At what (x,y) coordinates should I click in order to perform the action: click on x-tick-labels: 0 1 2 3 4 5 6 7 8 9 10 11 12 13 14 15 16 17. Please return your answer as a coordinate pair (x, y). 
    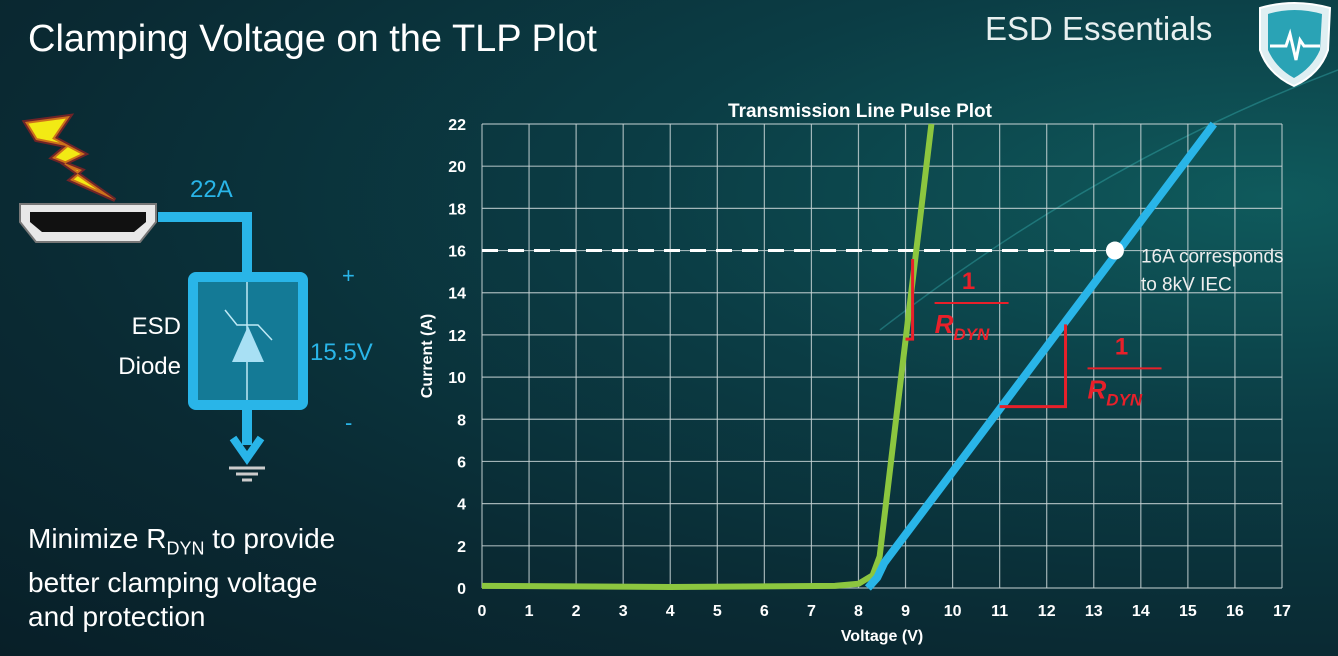
    Looking at the image, I should click on (884, 611).